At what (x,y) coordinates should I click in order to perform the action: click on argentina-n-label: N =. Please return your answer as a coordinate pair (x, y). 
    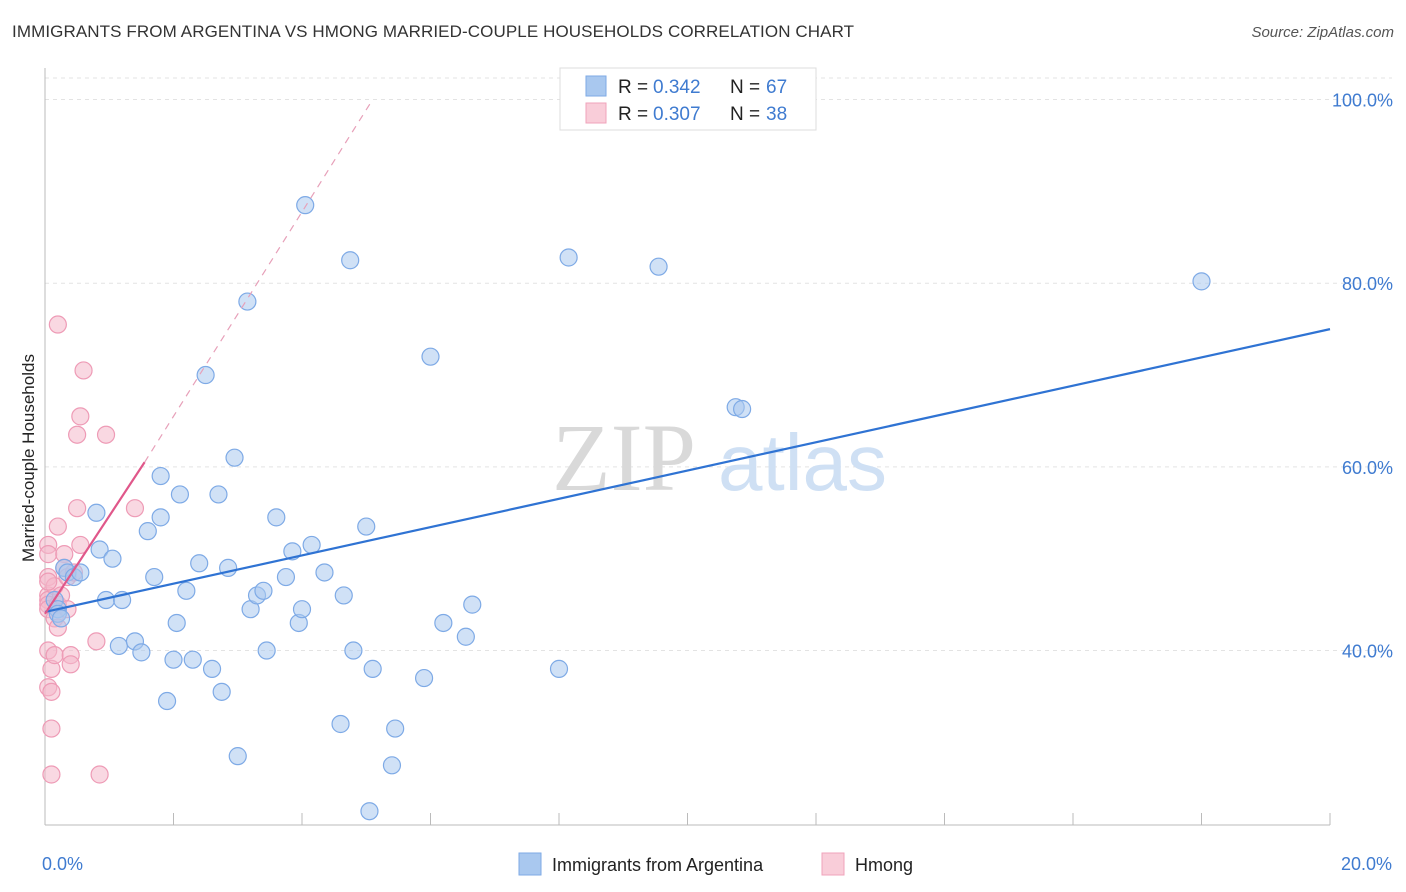
    Looking at the image, I should click on (745, 87).